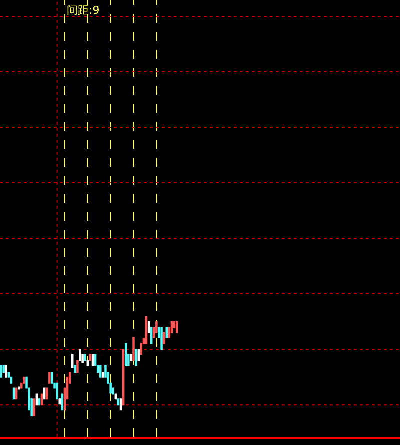 The width and height of the screenshot is (400, 445). Describe the element at coordinates (83, 10) in the screenshot. I see `text: 间距:9` at that location.